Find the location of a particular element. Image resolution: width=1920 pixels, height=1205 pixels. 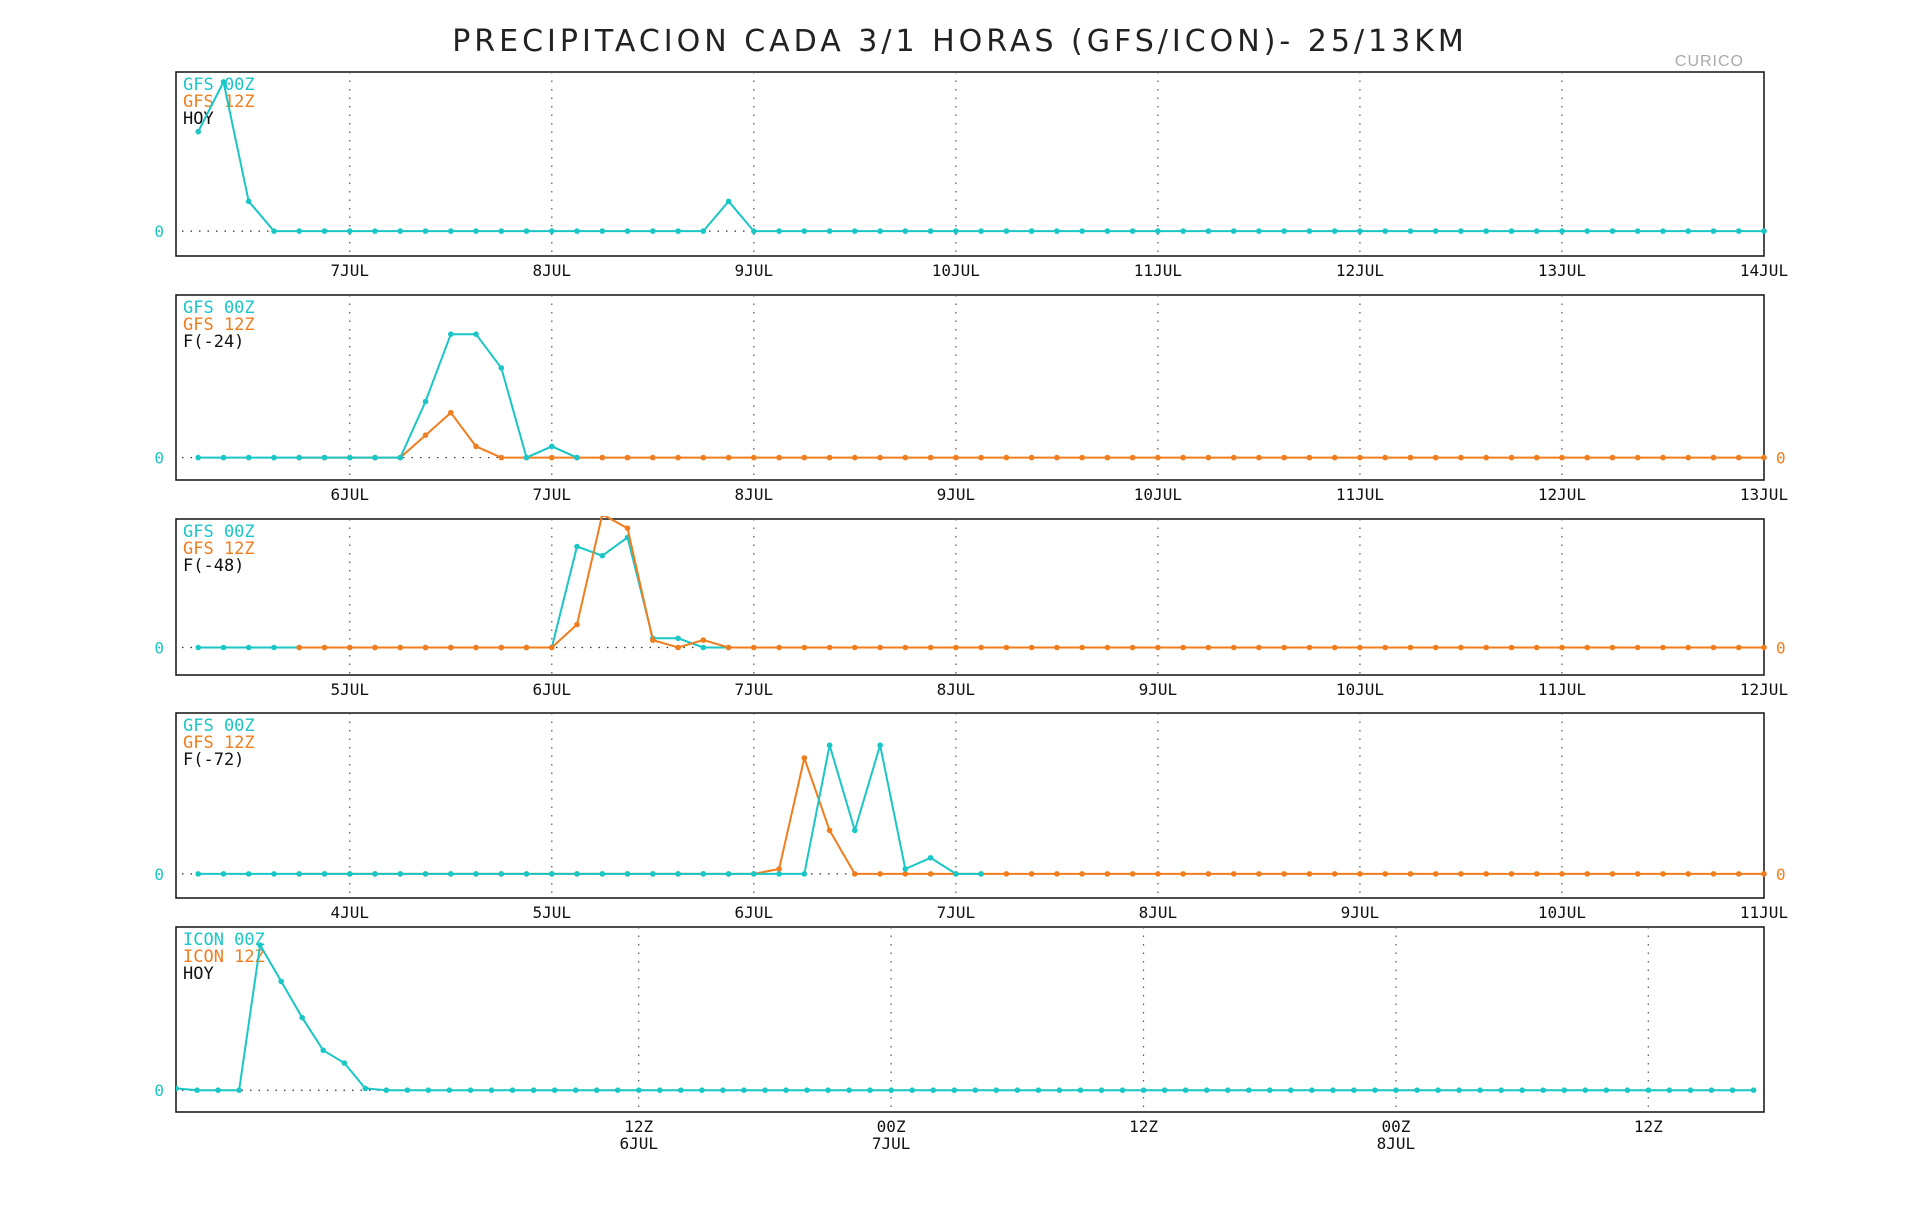

y-tick-label-right: 0 is located at coordinates (1781, 647).